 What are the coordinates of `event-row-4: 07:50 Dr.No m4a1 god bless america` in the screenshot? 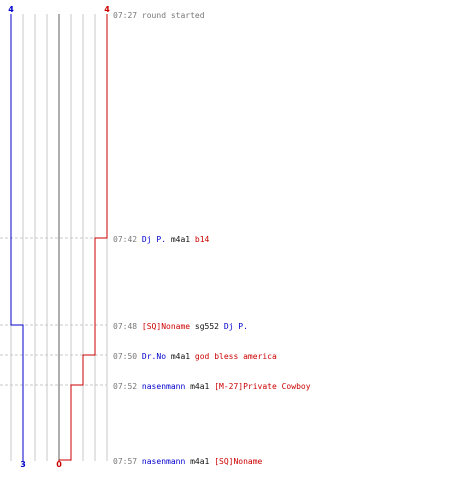 It's located at (195, 356).